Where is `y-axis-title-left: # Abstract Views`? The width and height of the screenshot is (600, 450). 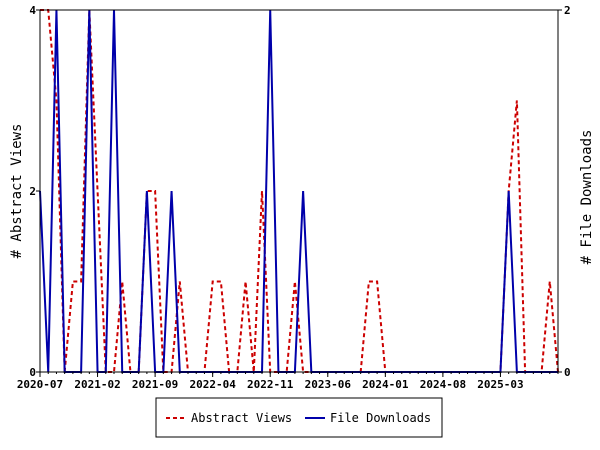
y-axis-title-left: # Abstract Views is located at coordinates (17, 191).